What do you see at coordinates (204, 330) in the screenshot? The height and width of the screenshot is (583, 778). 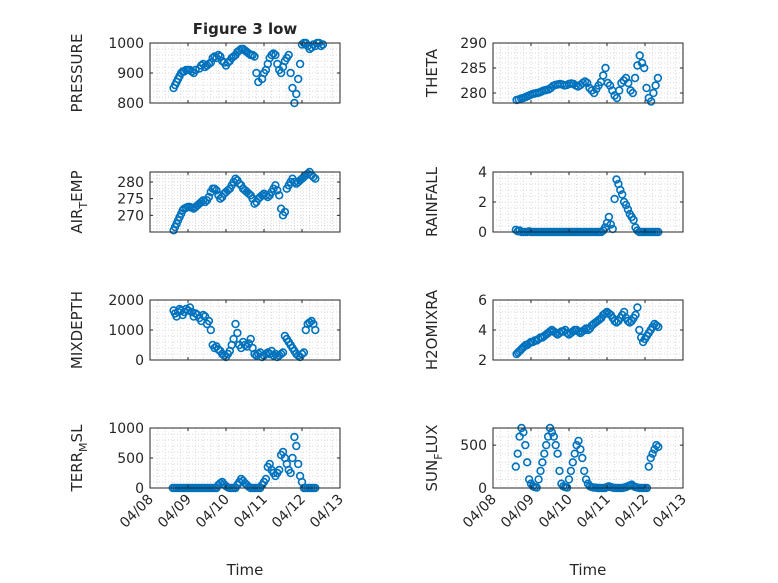 I see `subplot-5: 0 1000 2000 MIXDEPTH` at bounding box center [204, 330].